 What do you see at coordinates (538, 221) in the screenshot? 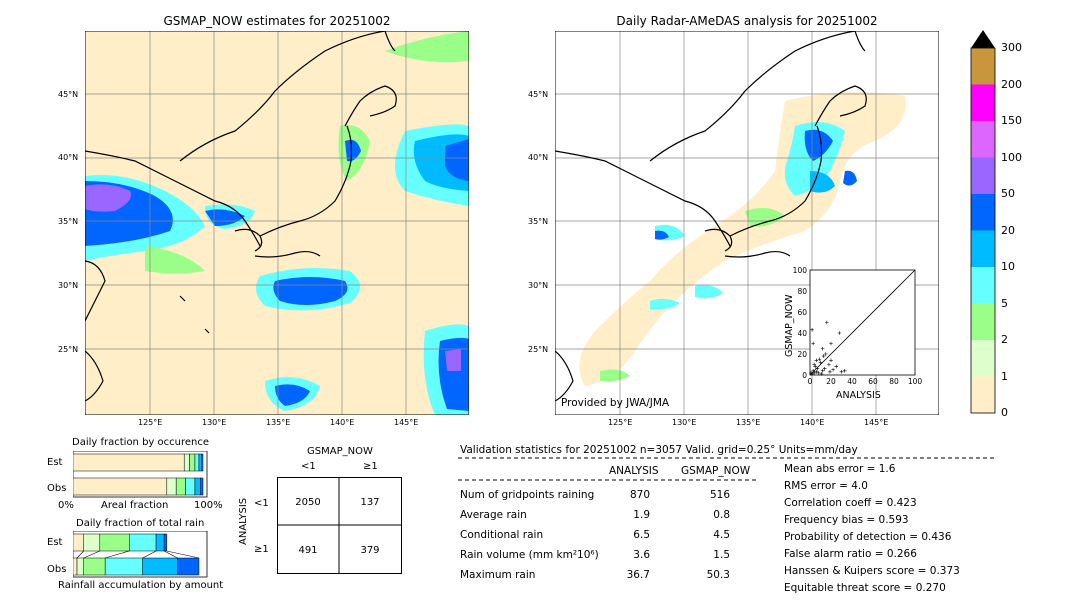
I see `right-lat-35: 35°N` at bounding box center [538, 221].